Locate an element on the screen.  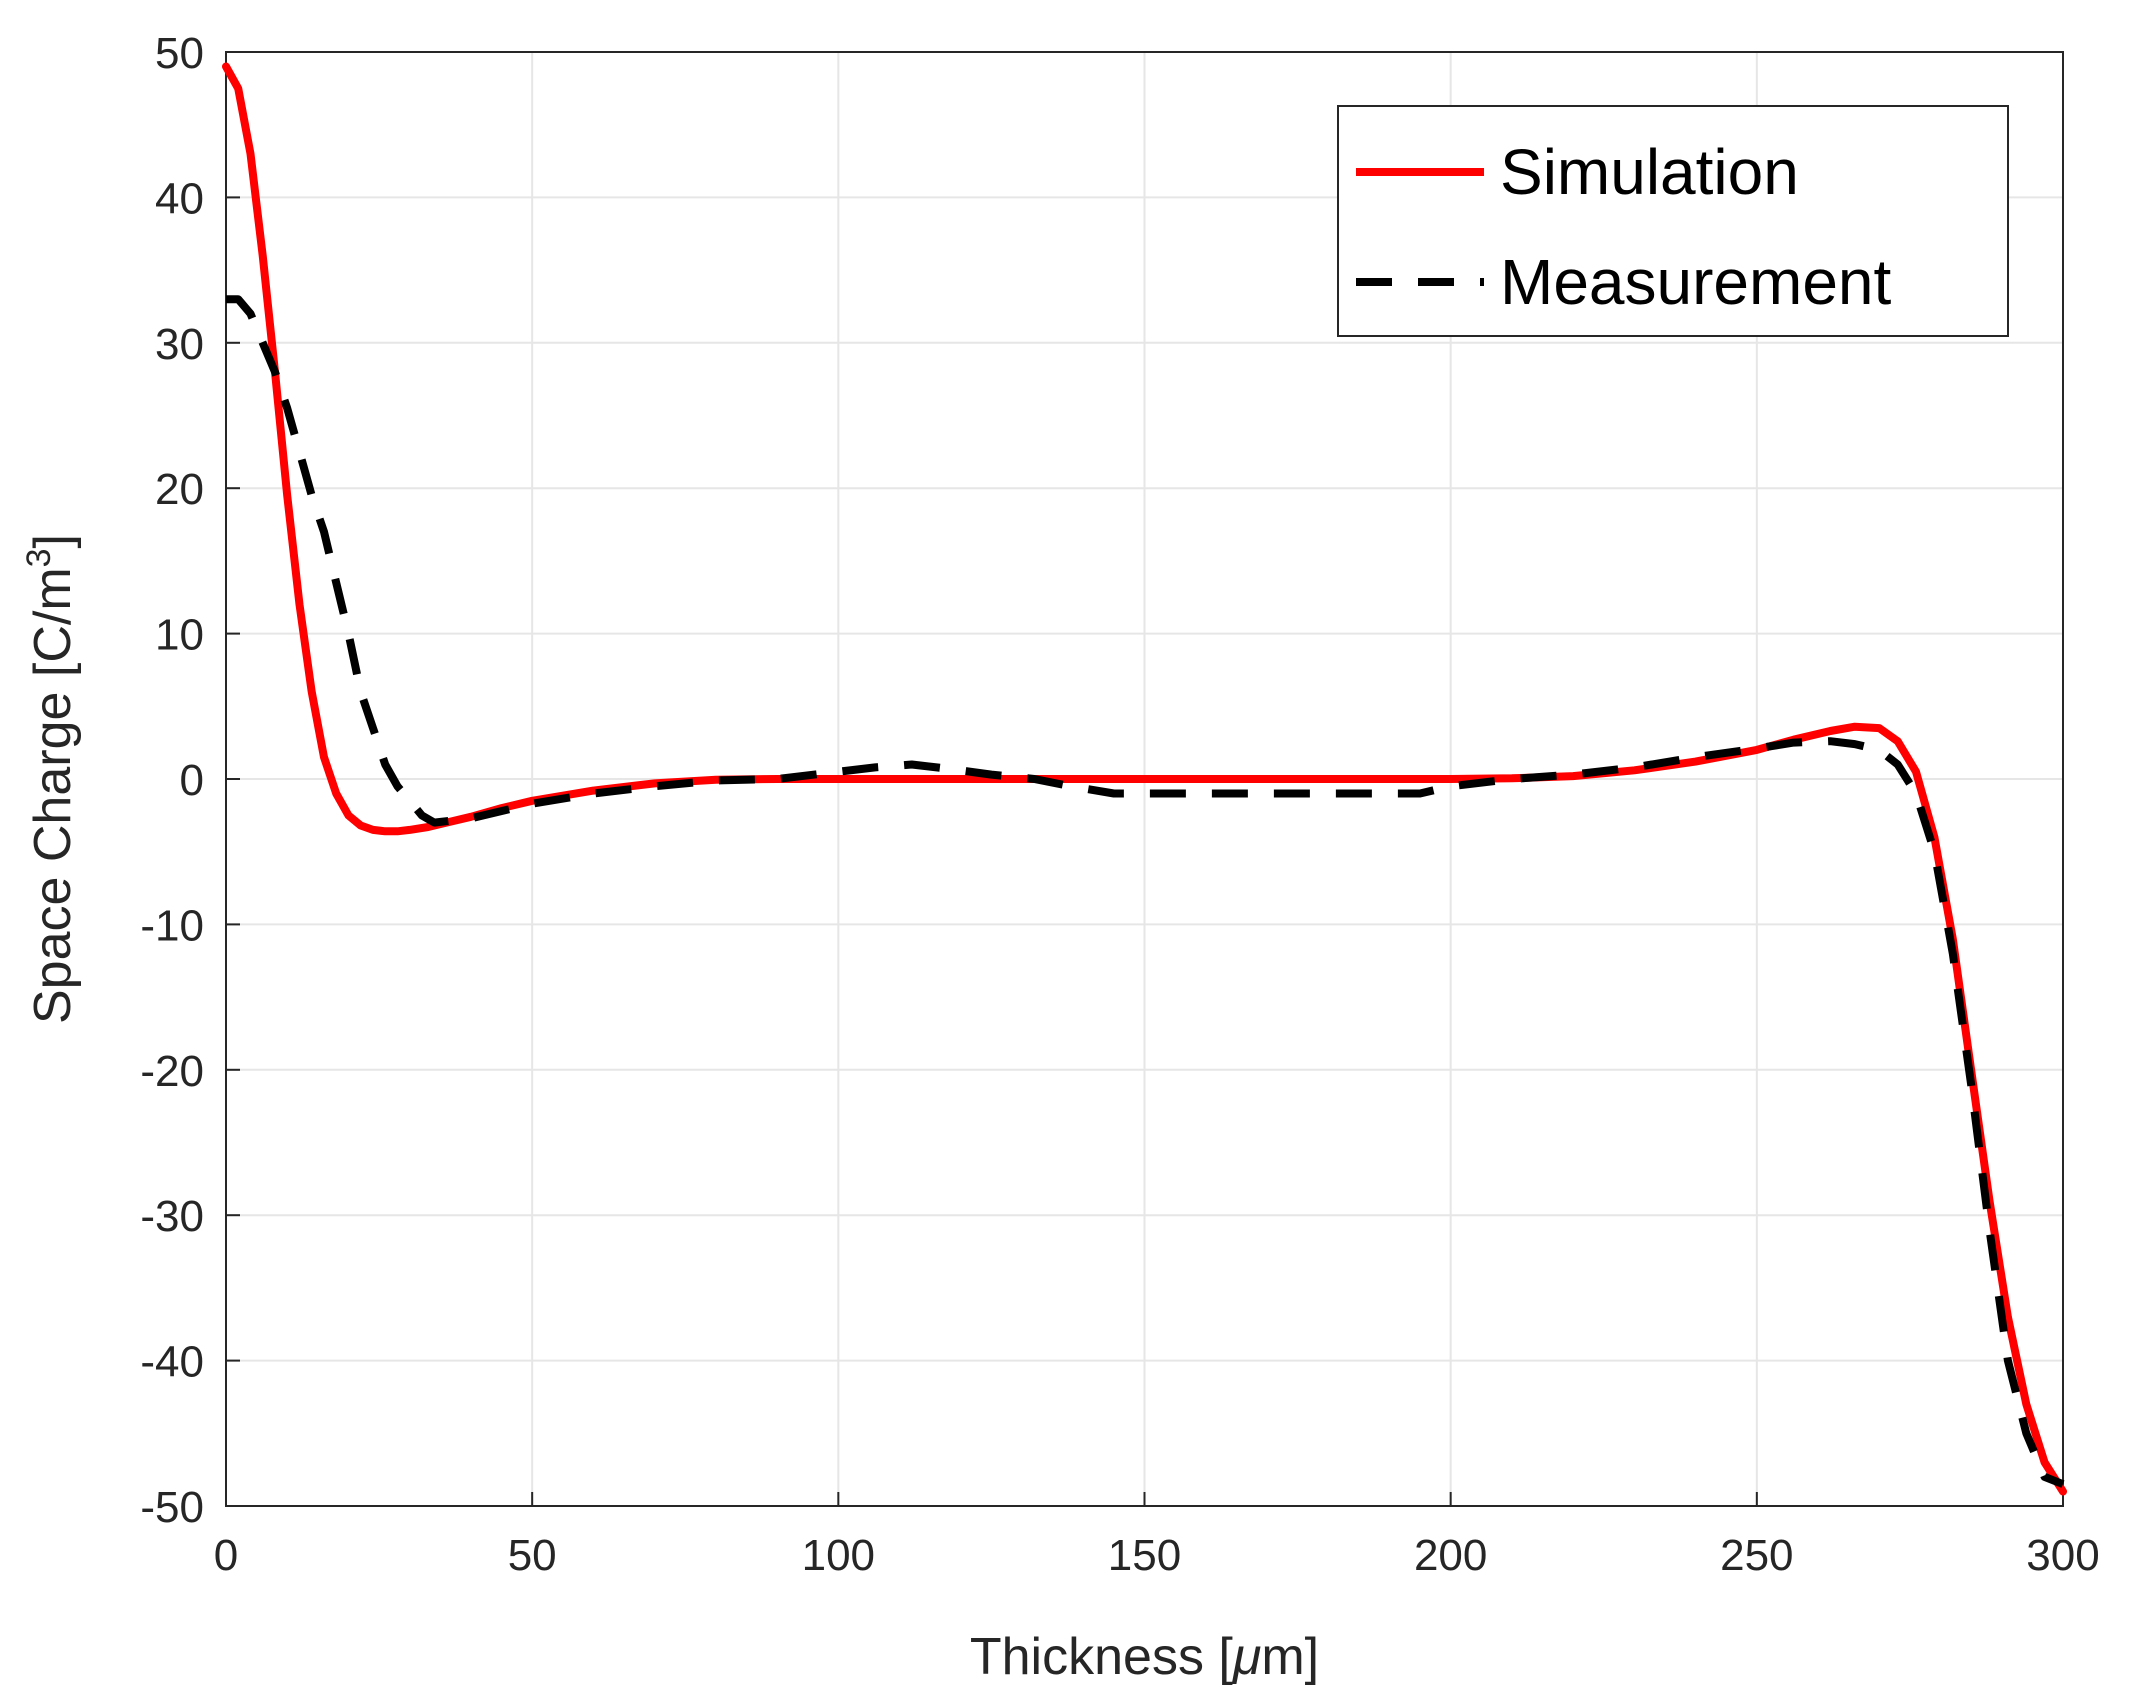
y-tick-label: -50 is located at coordinates (172, 1507).